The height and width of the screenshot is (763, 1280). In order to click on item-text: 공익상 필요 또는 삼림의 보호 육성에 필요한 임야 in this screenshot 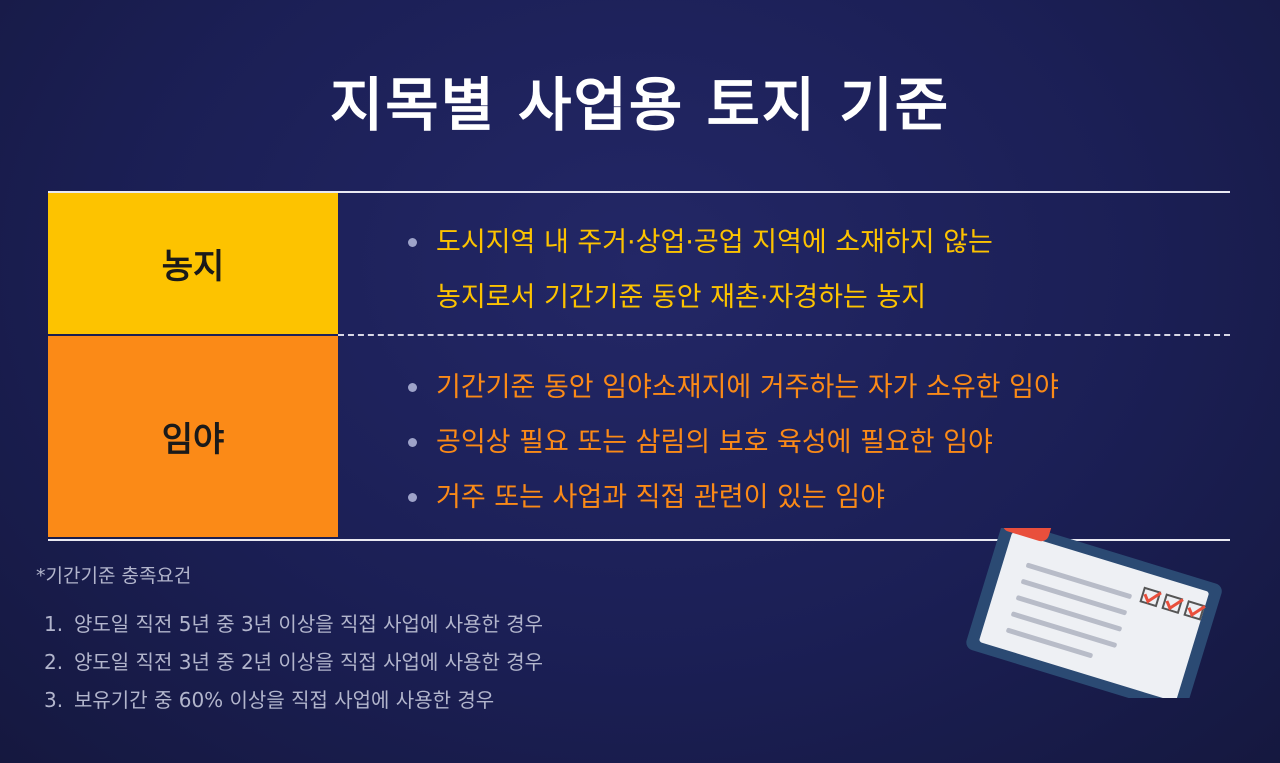, I will do `click(714, 442)`.